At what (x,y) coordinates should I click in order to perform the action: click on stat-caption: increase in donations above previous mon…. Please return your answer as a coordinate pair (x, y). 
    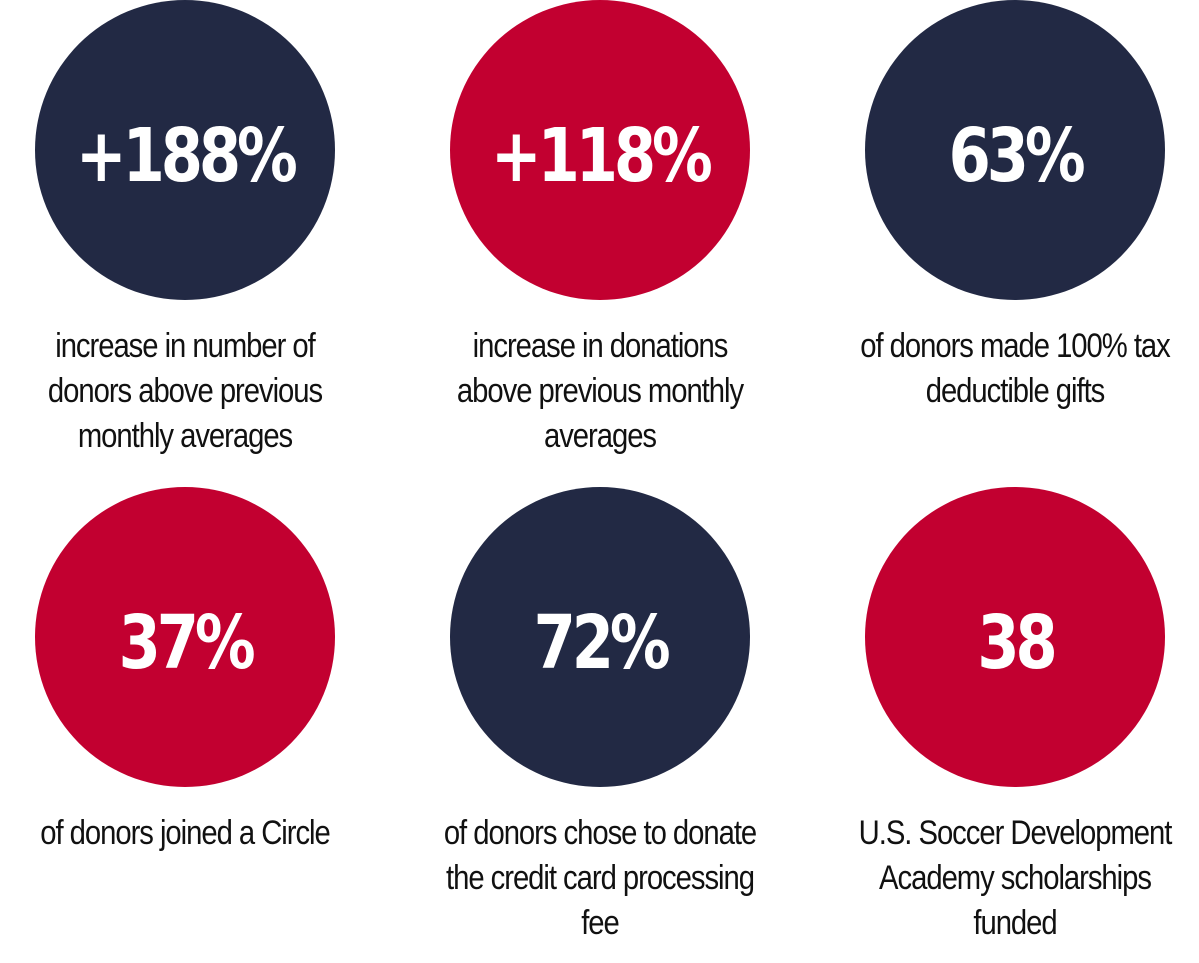
    Looking at the image, I should click on (600, 391).